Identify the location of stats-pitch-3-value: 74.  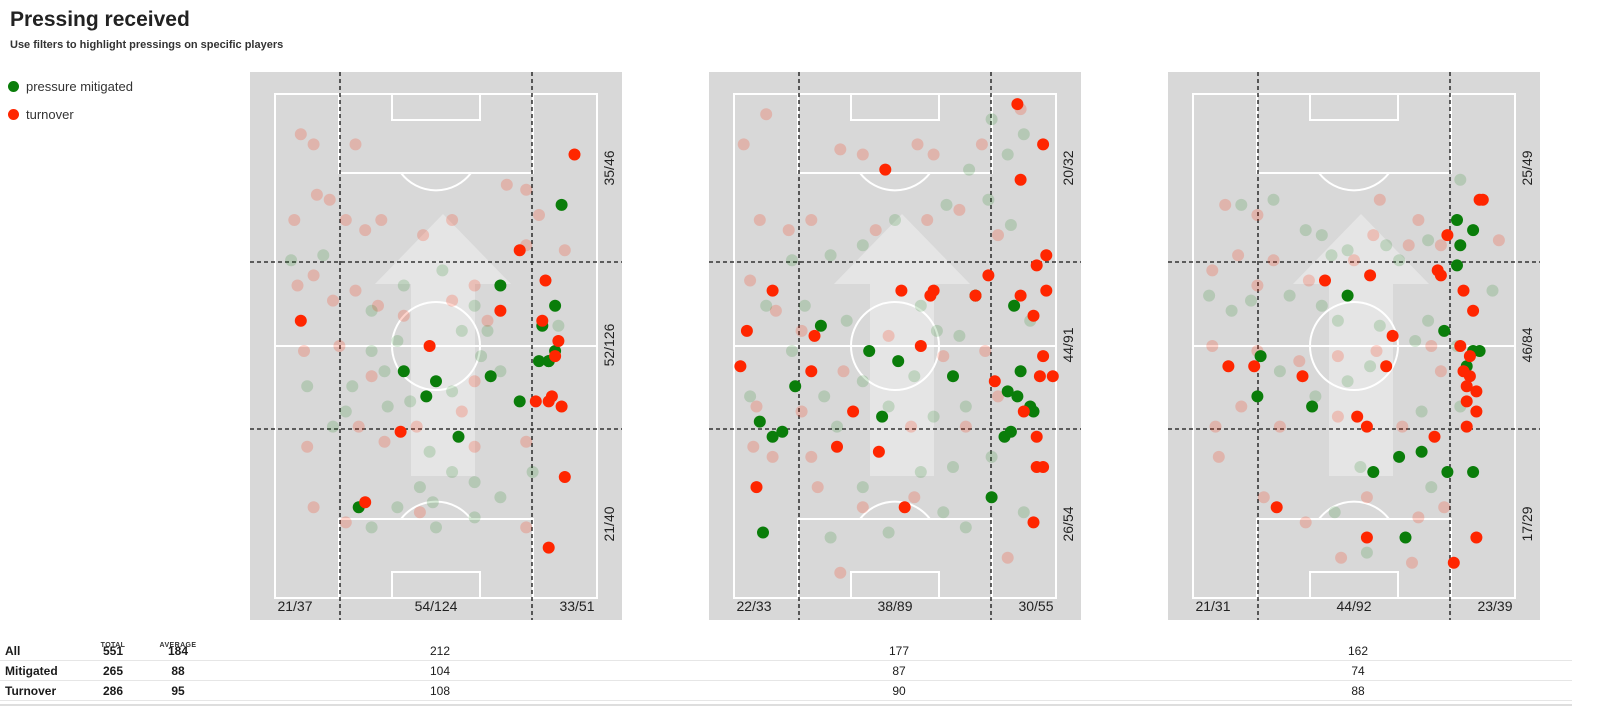
(1358, 671).